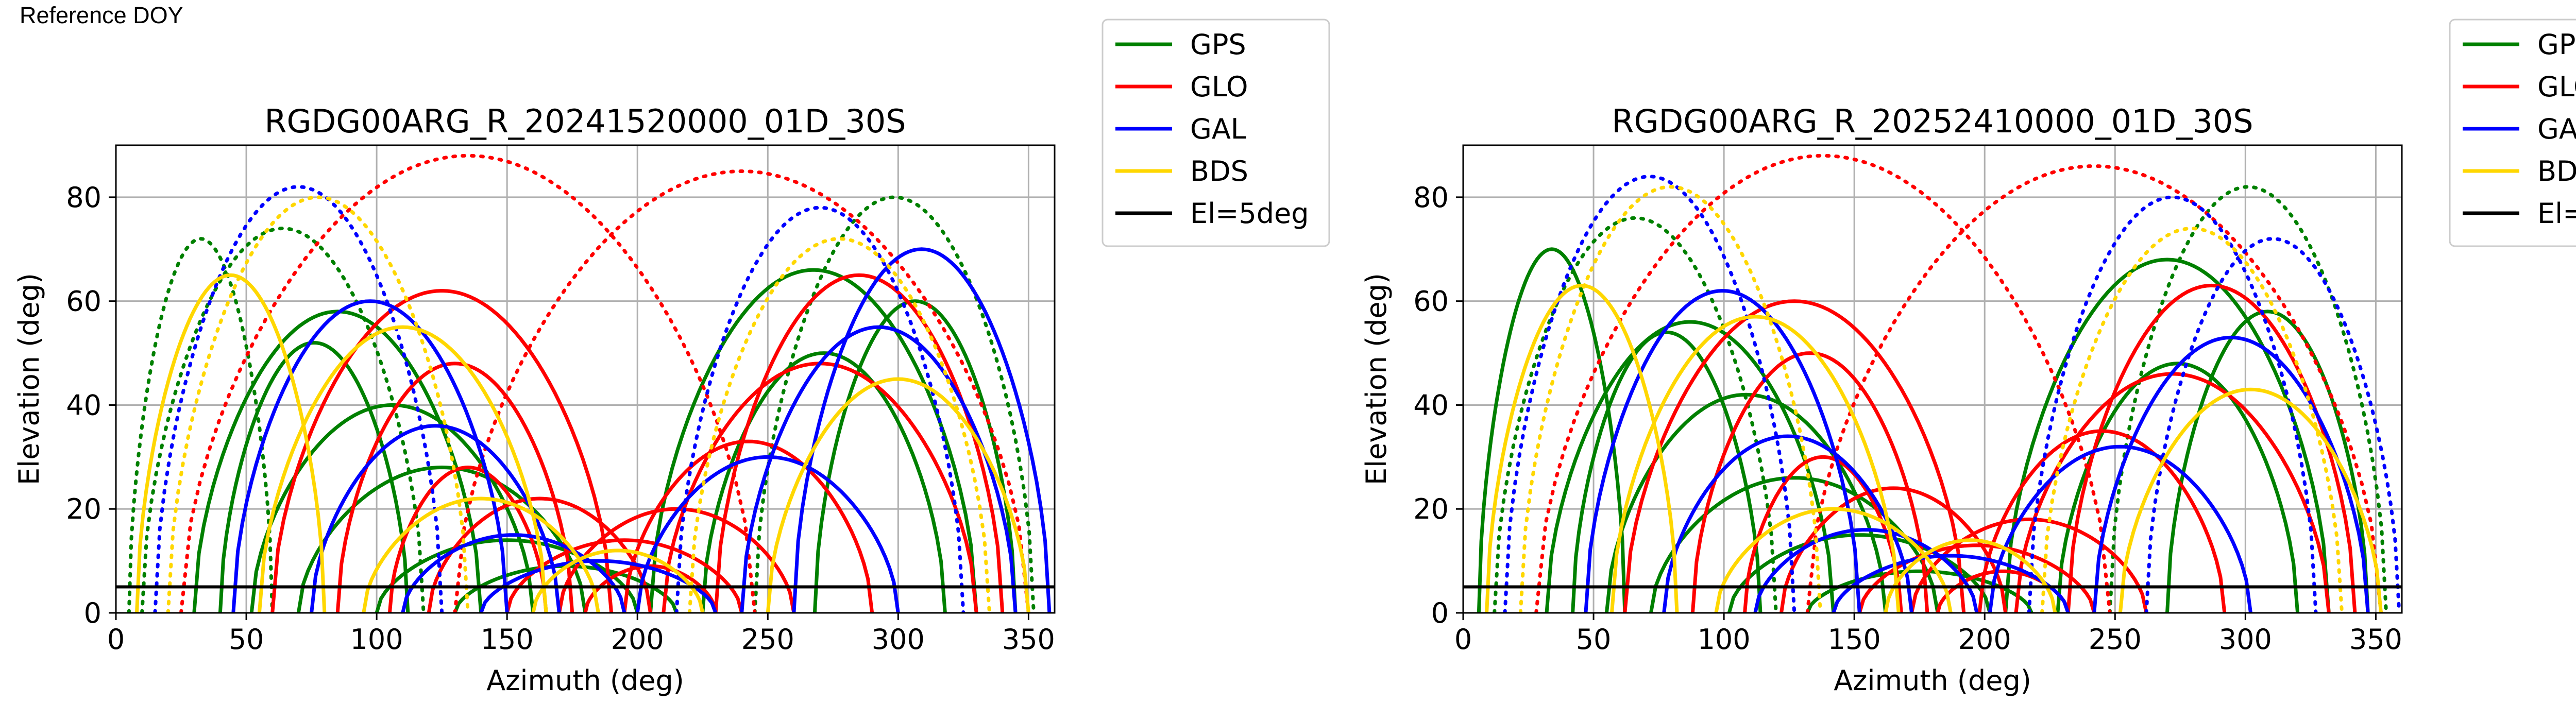 The image size is (2576, 720). What do you see at coordinates (638, 639) in the screenshot?
I see `x-tick-label: 200` at bounding box center [638, 639].